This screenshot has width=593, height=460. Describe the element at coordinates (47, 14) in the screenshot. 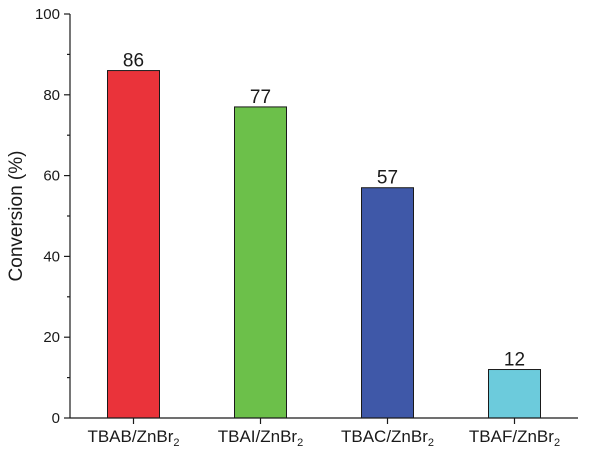

I see `y-tick-label: 100` at that location.